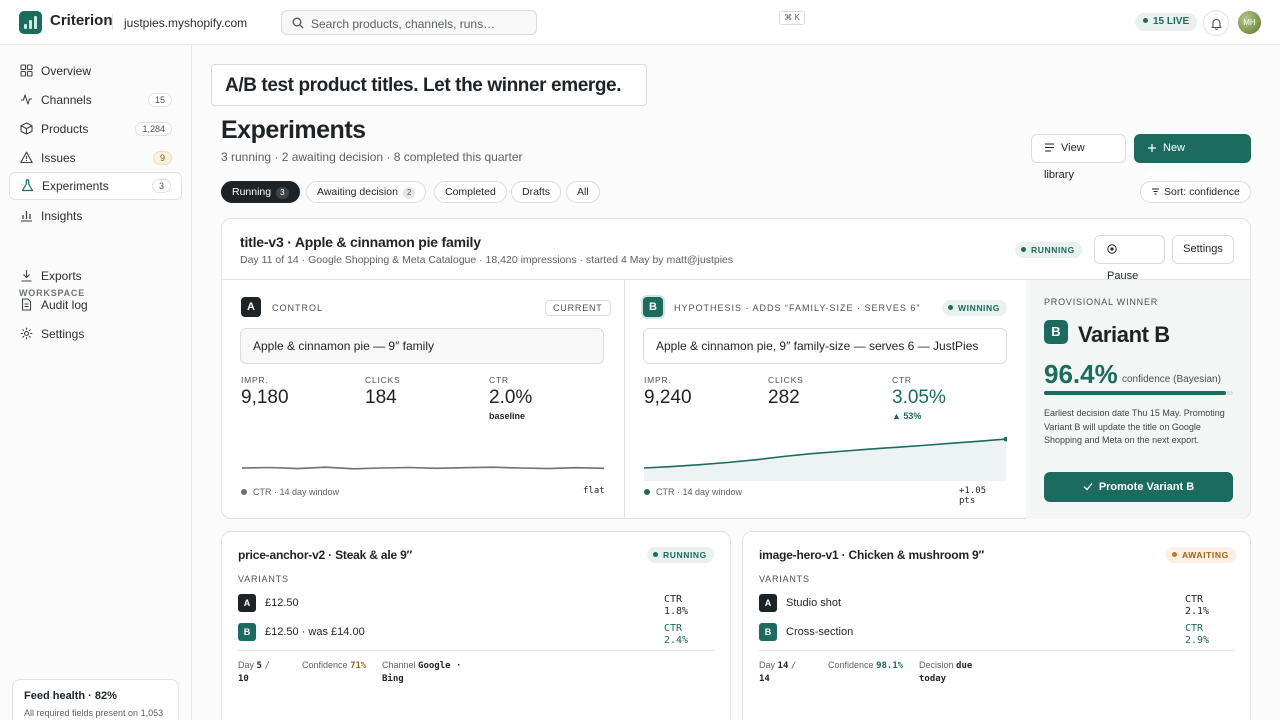  Describe the element at coordinates (161, 186) in the screenshot. I see `count-badge: 3` at that location.